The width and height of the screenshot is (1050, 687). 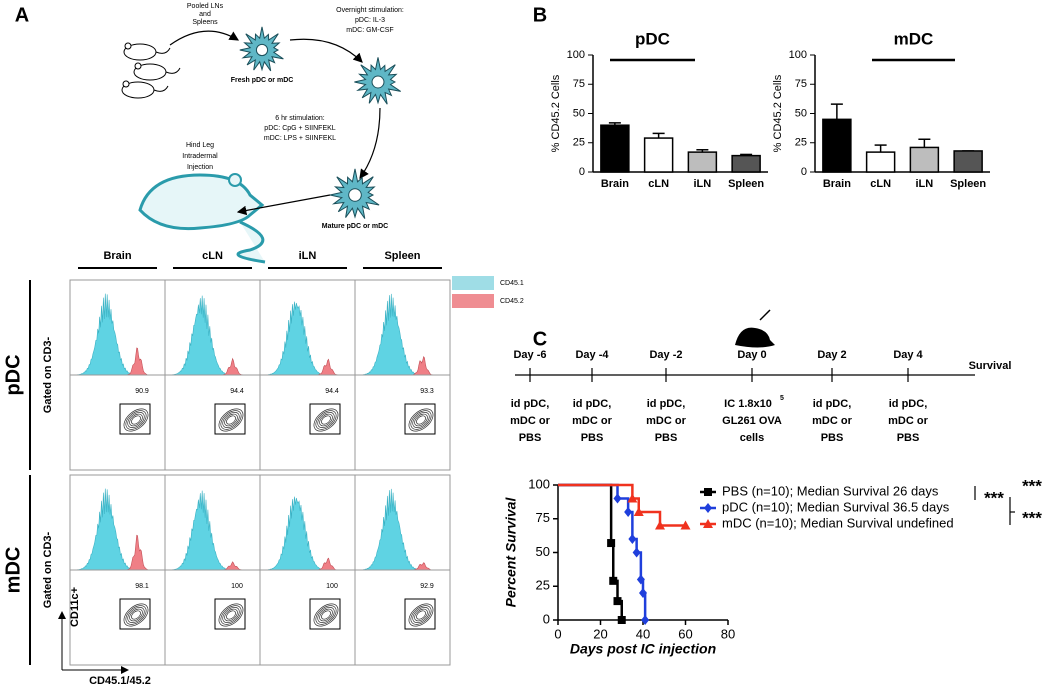 What do you see at coordinates (75, 607) in the screenshot?
I see `label: CD11c+` at bounding box center [75, 607].